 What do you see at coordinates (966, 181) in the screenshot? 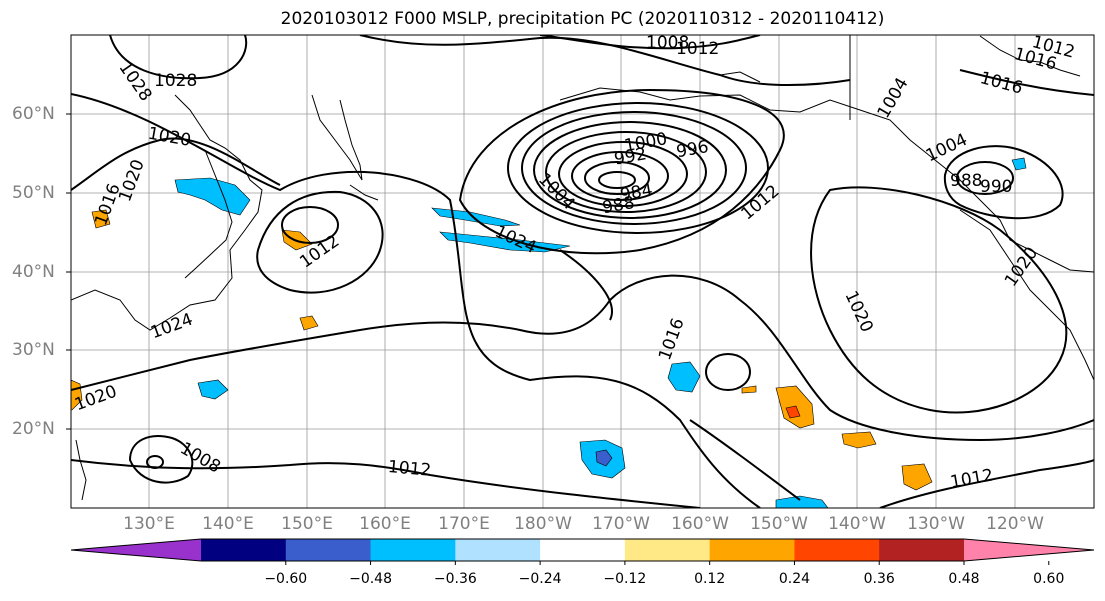
I see `contour-label: 988` at bounding box center [966, 181].